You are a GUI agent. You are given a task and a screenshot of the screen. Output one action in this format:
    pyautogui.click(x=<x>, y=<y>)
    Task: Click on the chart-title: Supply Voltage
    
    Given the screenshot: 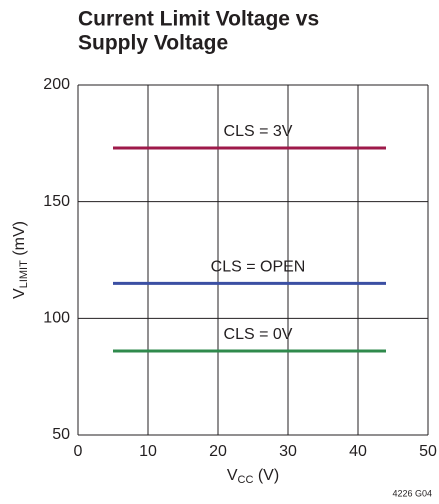 What is the action you would take?
    pyautogui.click(x=153, y=43)
    